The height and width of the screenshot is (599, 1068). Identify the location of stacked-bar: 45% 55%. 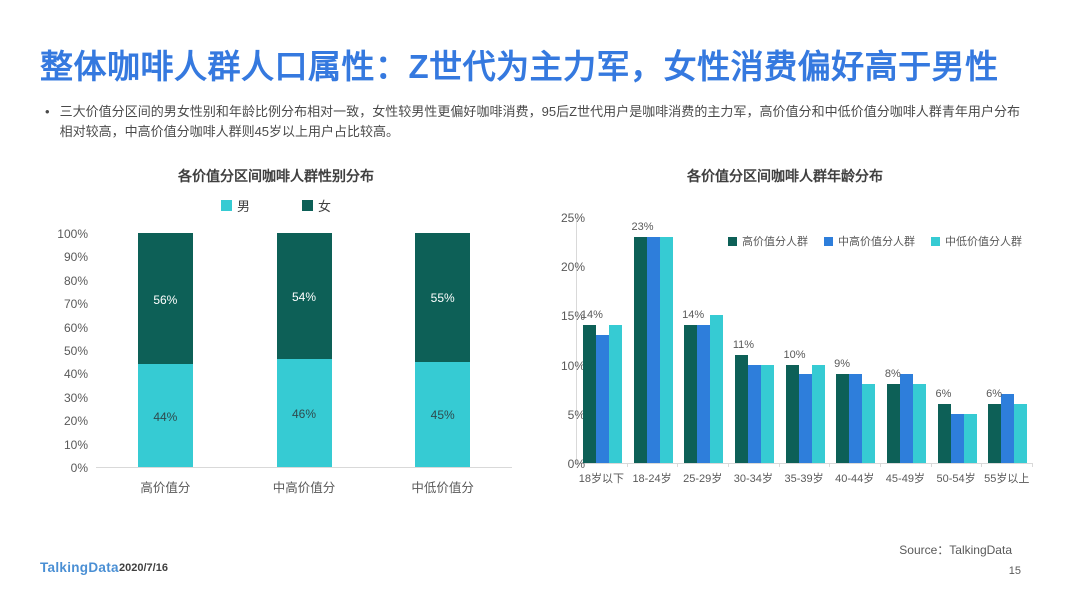
(443, 350).